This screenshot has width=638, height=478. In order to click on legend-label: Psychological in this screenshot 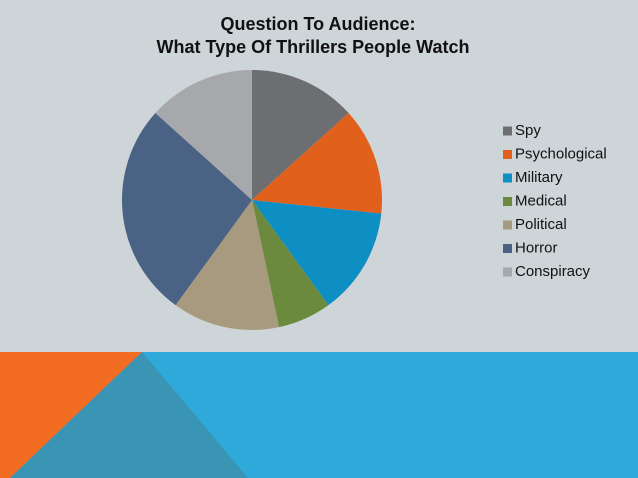, I will do `click(561, 153)`.